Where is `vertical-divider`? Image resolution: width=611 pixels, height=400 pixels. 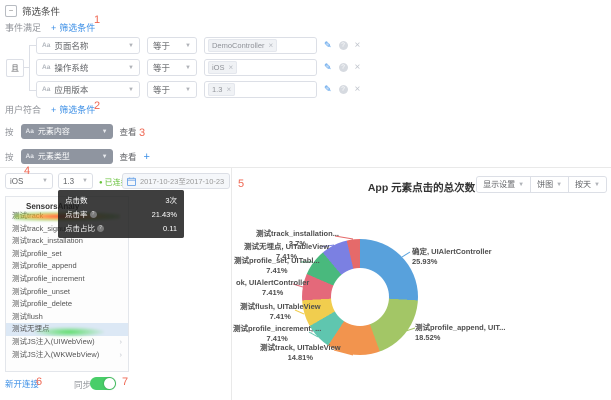
vertical-divider is located at coordinates (231, 283).